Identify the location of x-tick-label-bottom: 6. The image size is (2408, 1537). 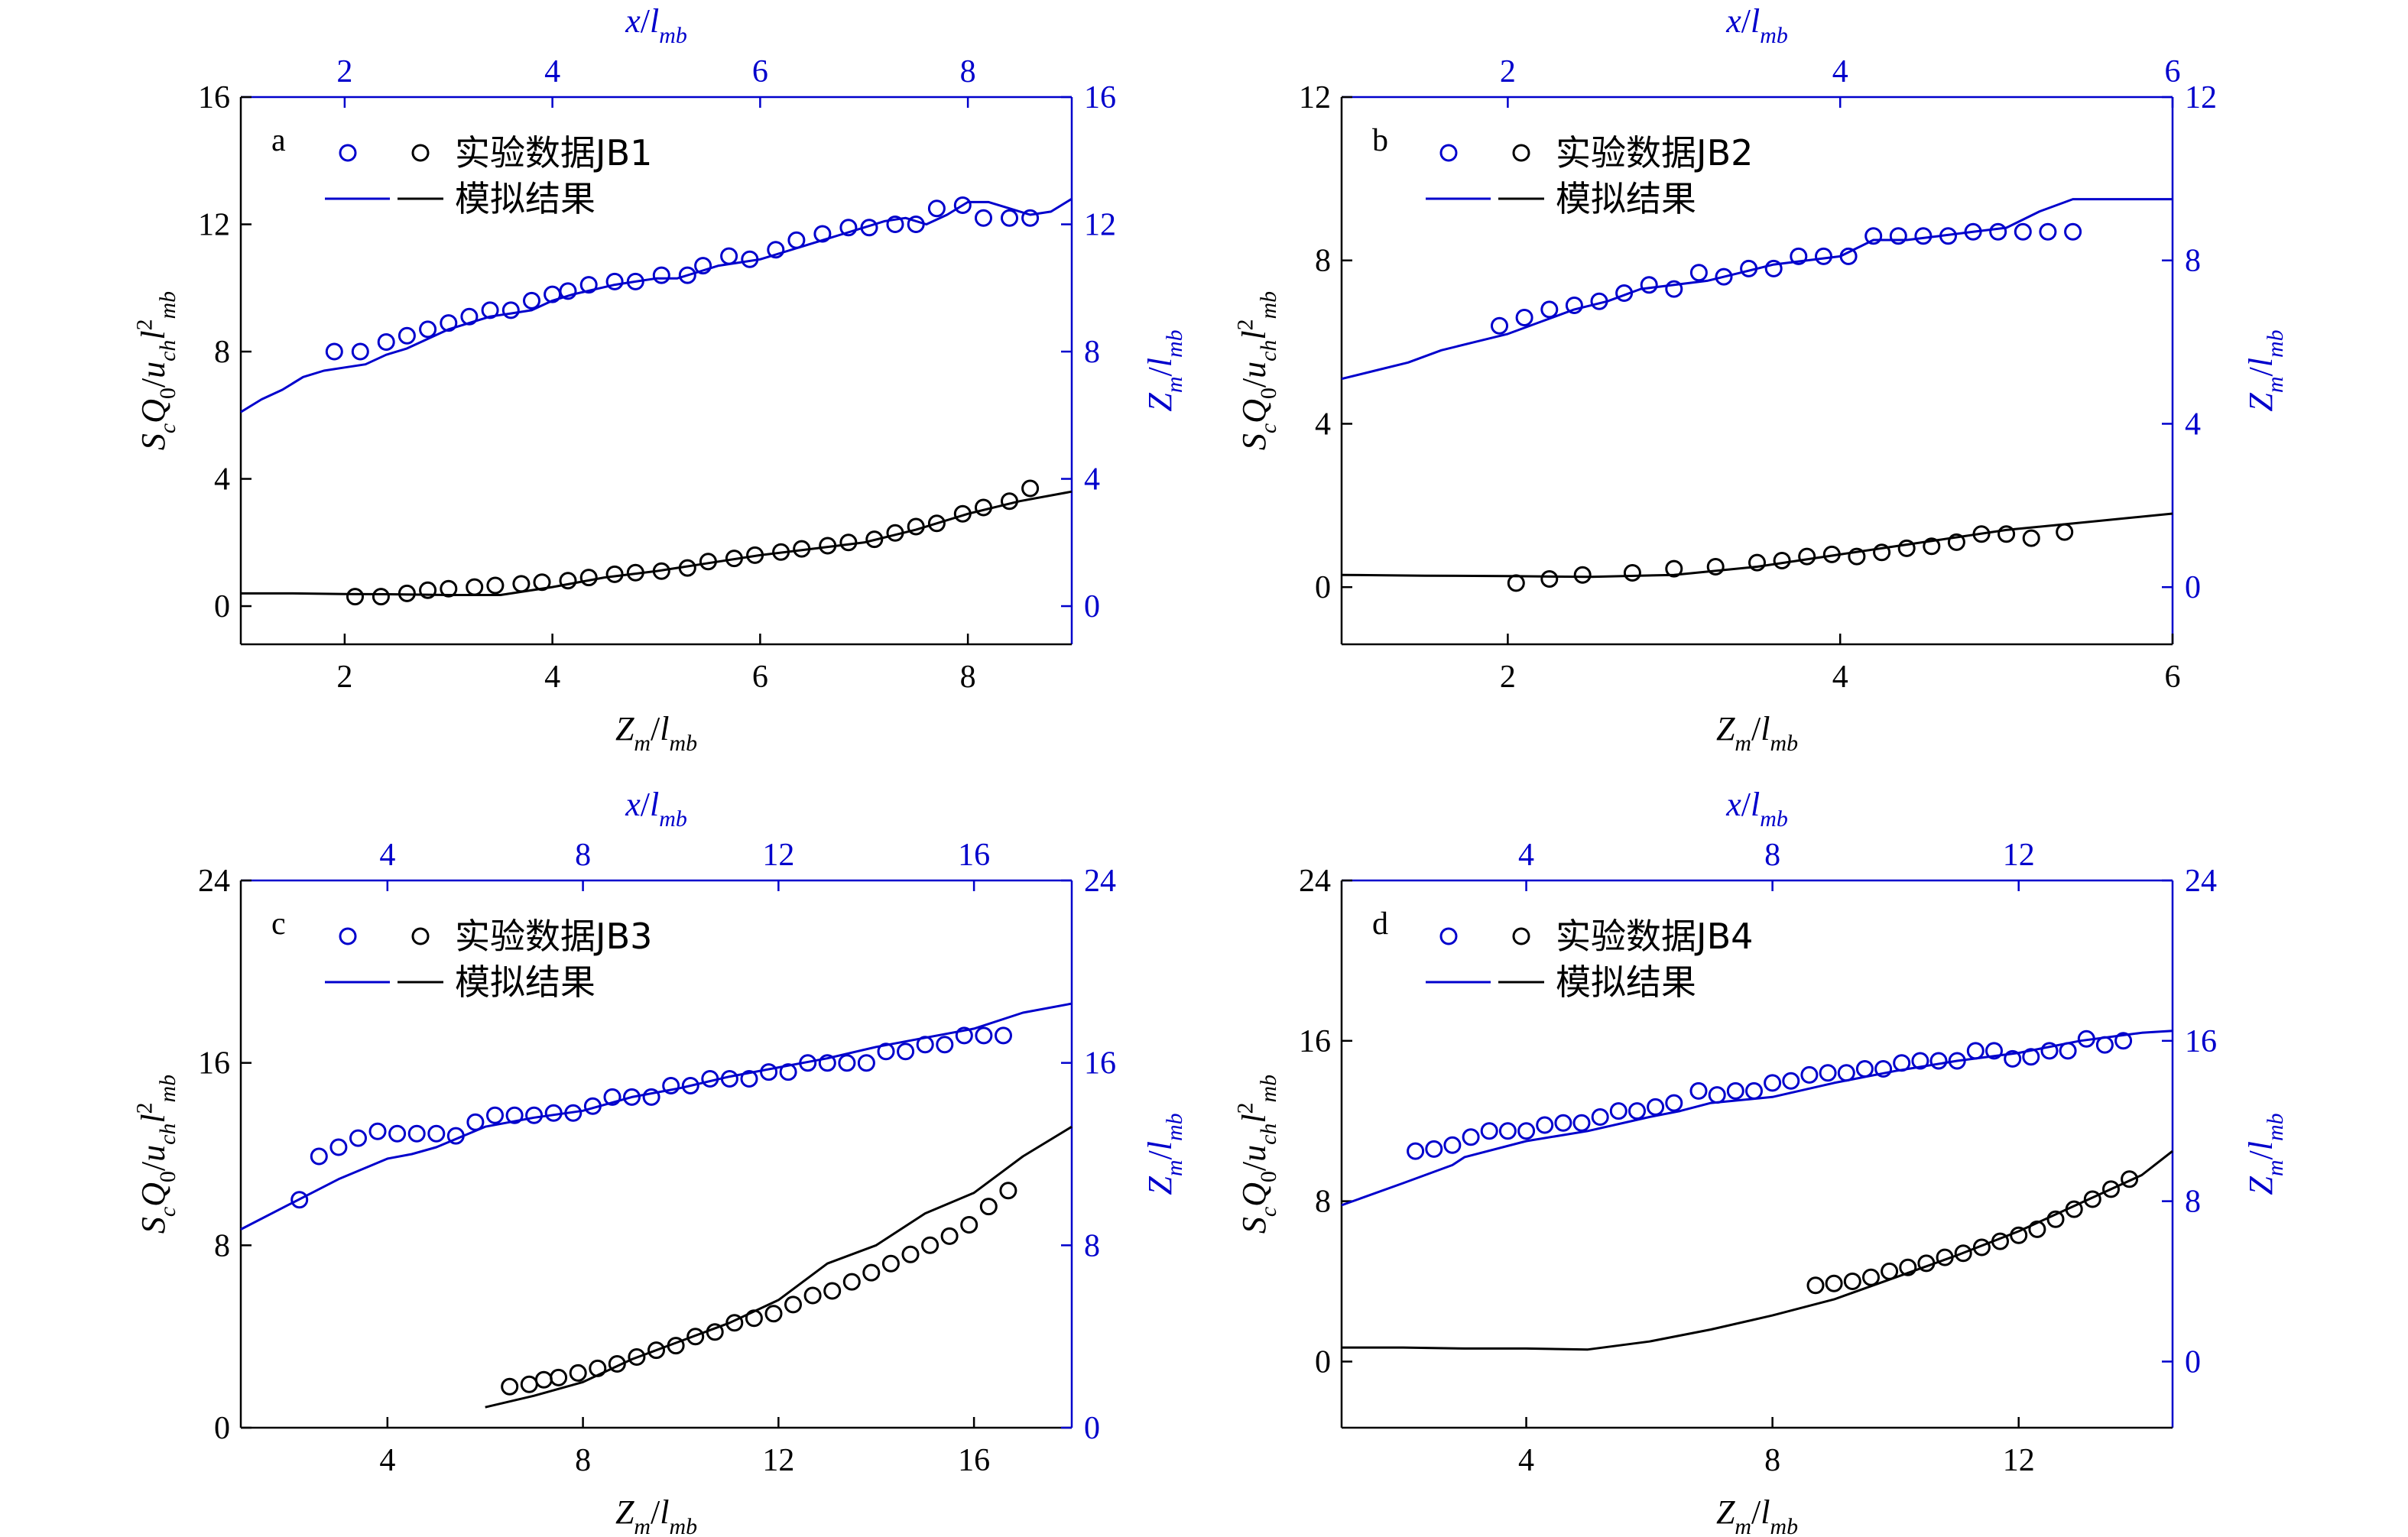
(760, 677).